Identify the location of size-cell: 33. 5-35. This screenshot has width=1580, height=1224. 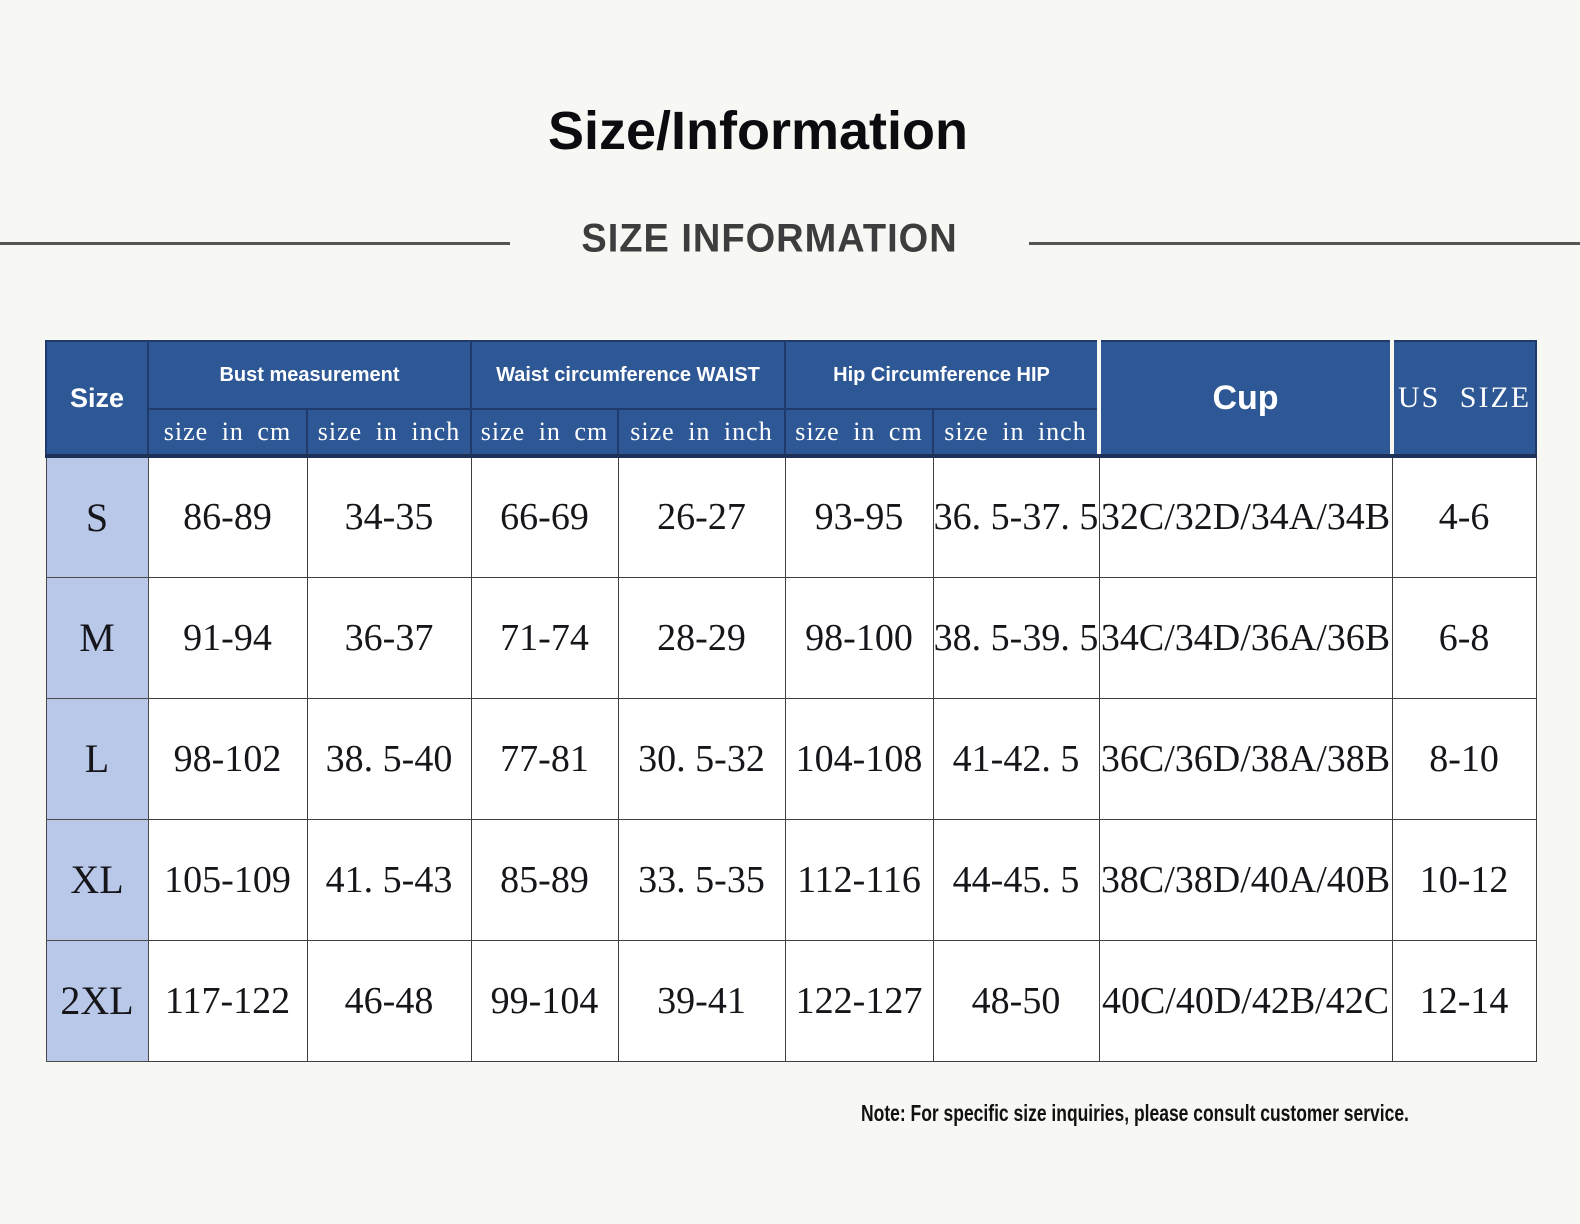
(701, 879).